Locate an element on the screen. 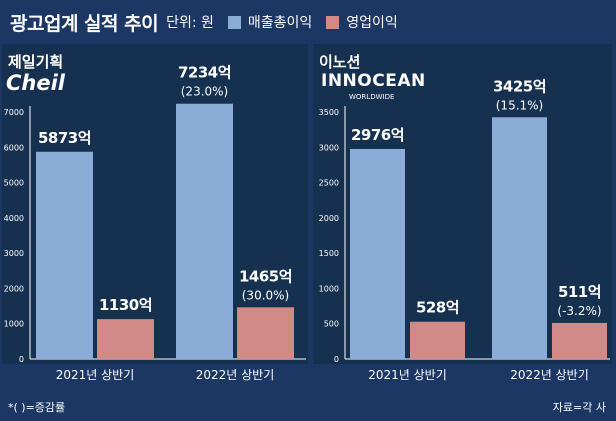 This screenshot has height=421, width=616. company-name-innocean: 이노션 is located at coordinates (339, 62).